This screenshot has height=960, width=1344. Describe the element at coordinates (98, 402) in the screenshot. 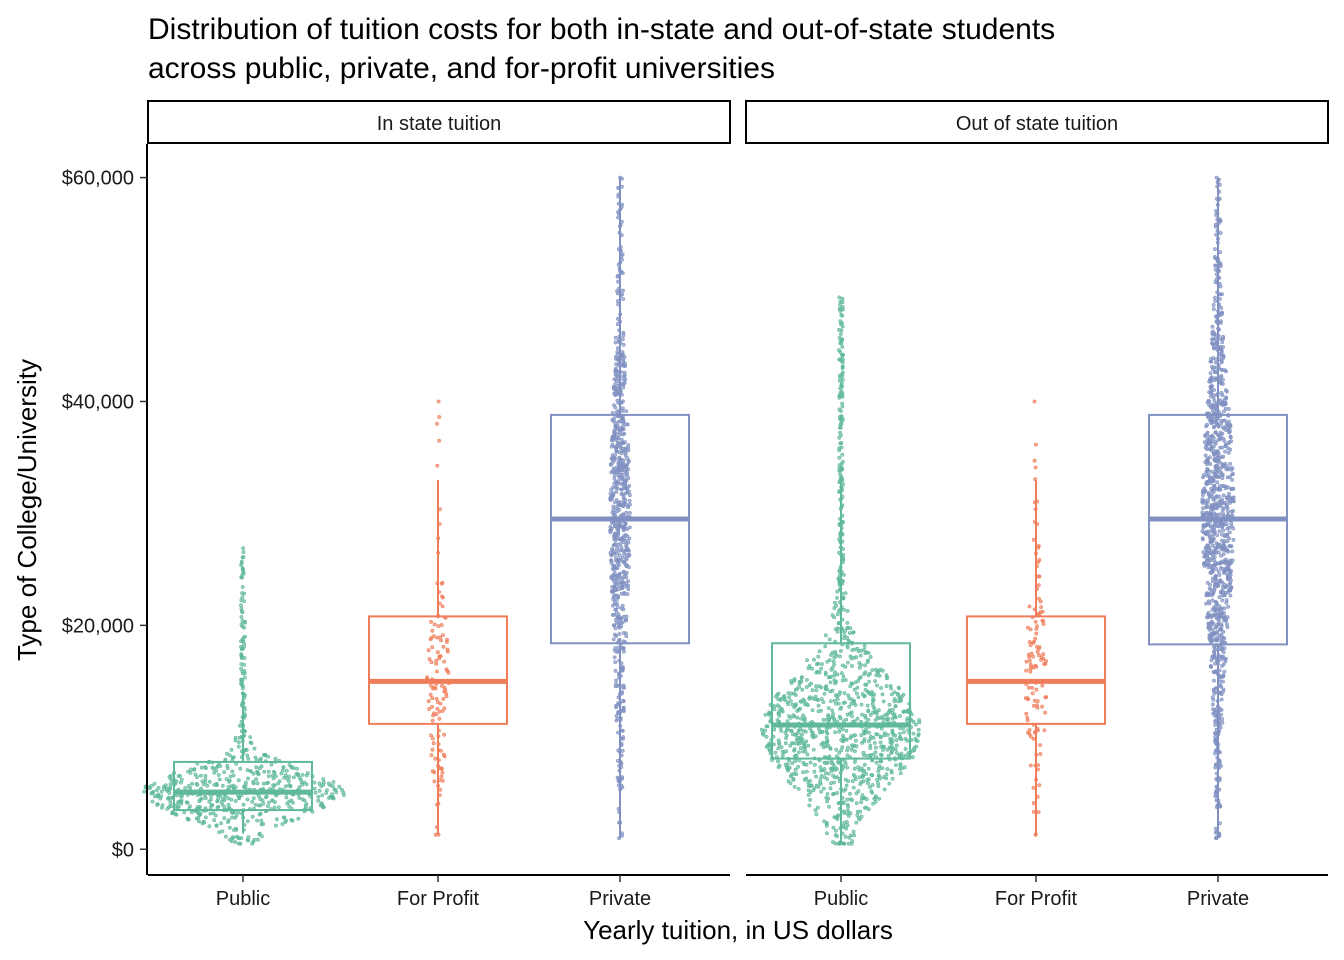

I see `y-tick-label: $40,000` at that location.